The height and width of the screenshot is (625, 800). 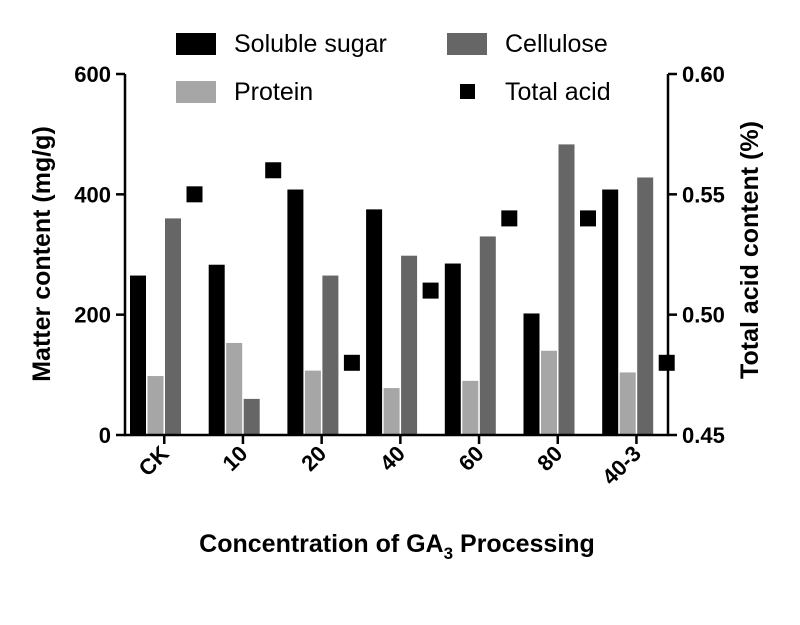 What do you see at coordinates (467, 44) in the screenshot?
I see `legend-swatch-cellulose` at bounding box center [467, 44].